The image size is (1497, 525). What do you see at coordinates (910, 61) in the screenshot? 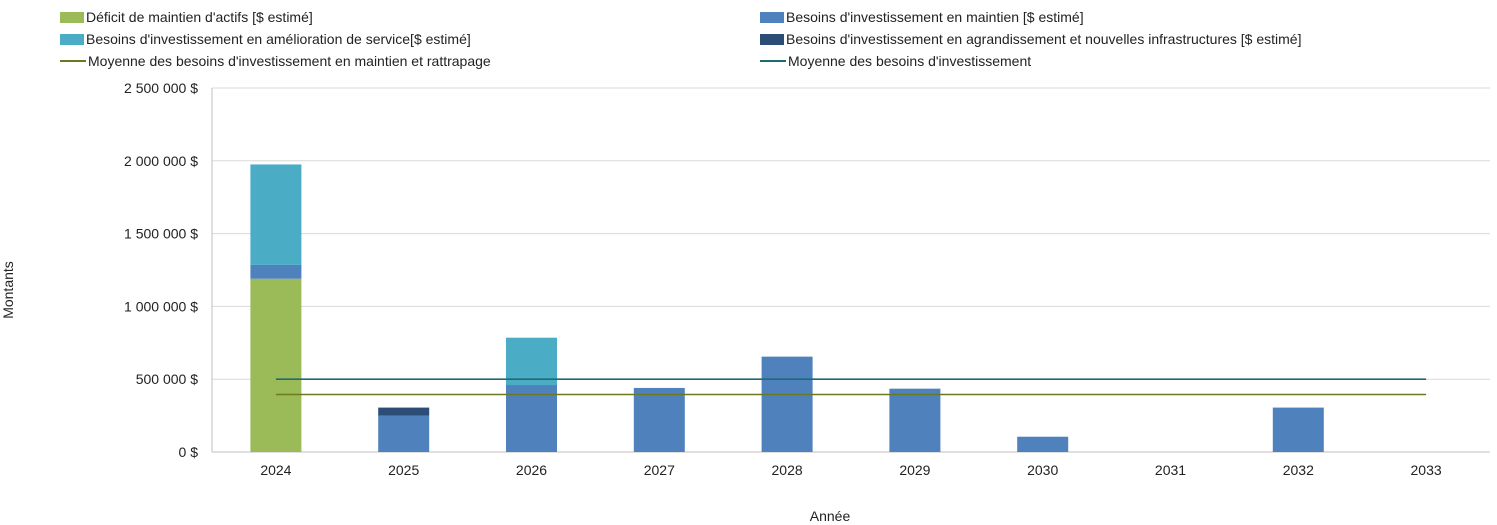
I see `legend-label-moyenne: Moyenne des besoins d'investissement` at bounding box center [910, 61].